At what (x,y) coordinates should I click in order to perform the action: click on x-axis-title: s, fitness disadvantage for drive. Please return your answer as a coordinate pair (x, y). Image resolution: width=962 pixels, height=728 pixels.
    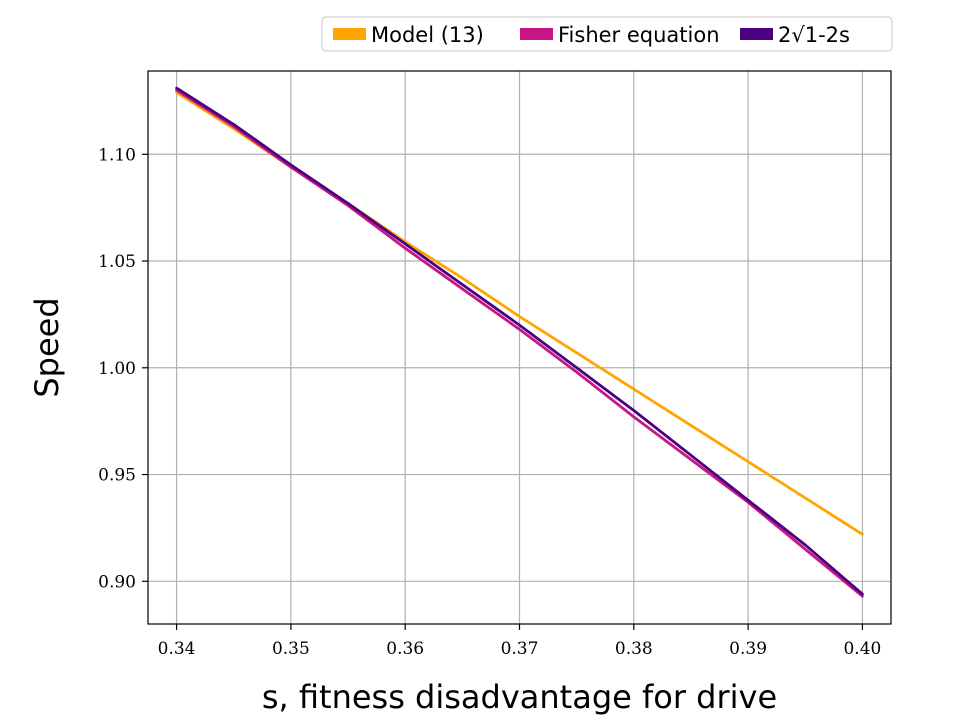
    Looking at the image, I should click on (519, 697).